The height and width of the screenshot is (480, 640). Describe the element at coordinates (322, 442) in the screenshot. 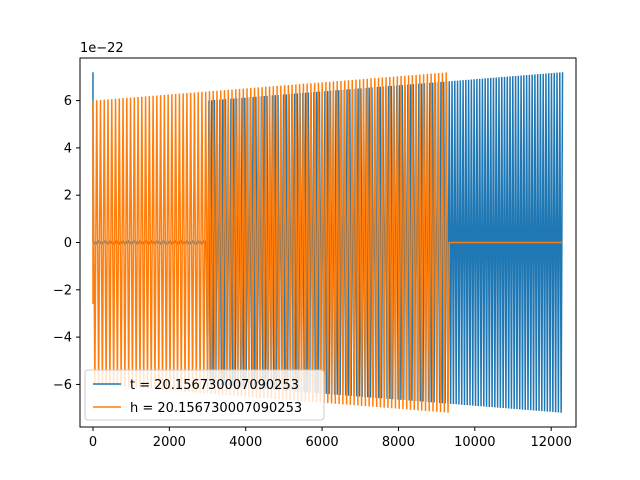

I see `x-tick-label: 6000` at that location.